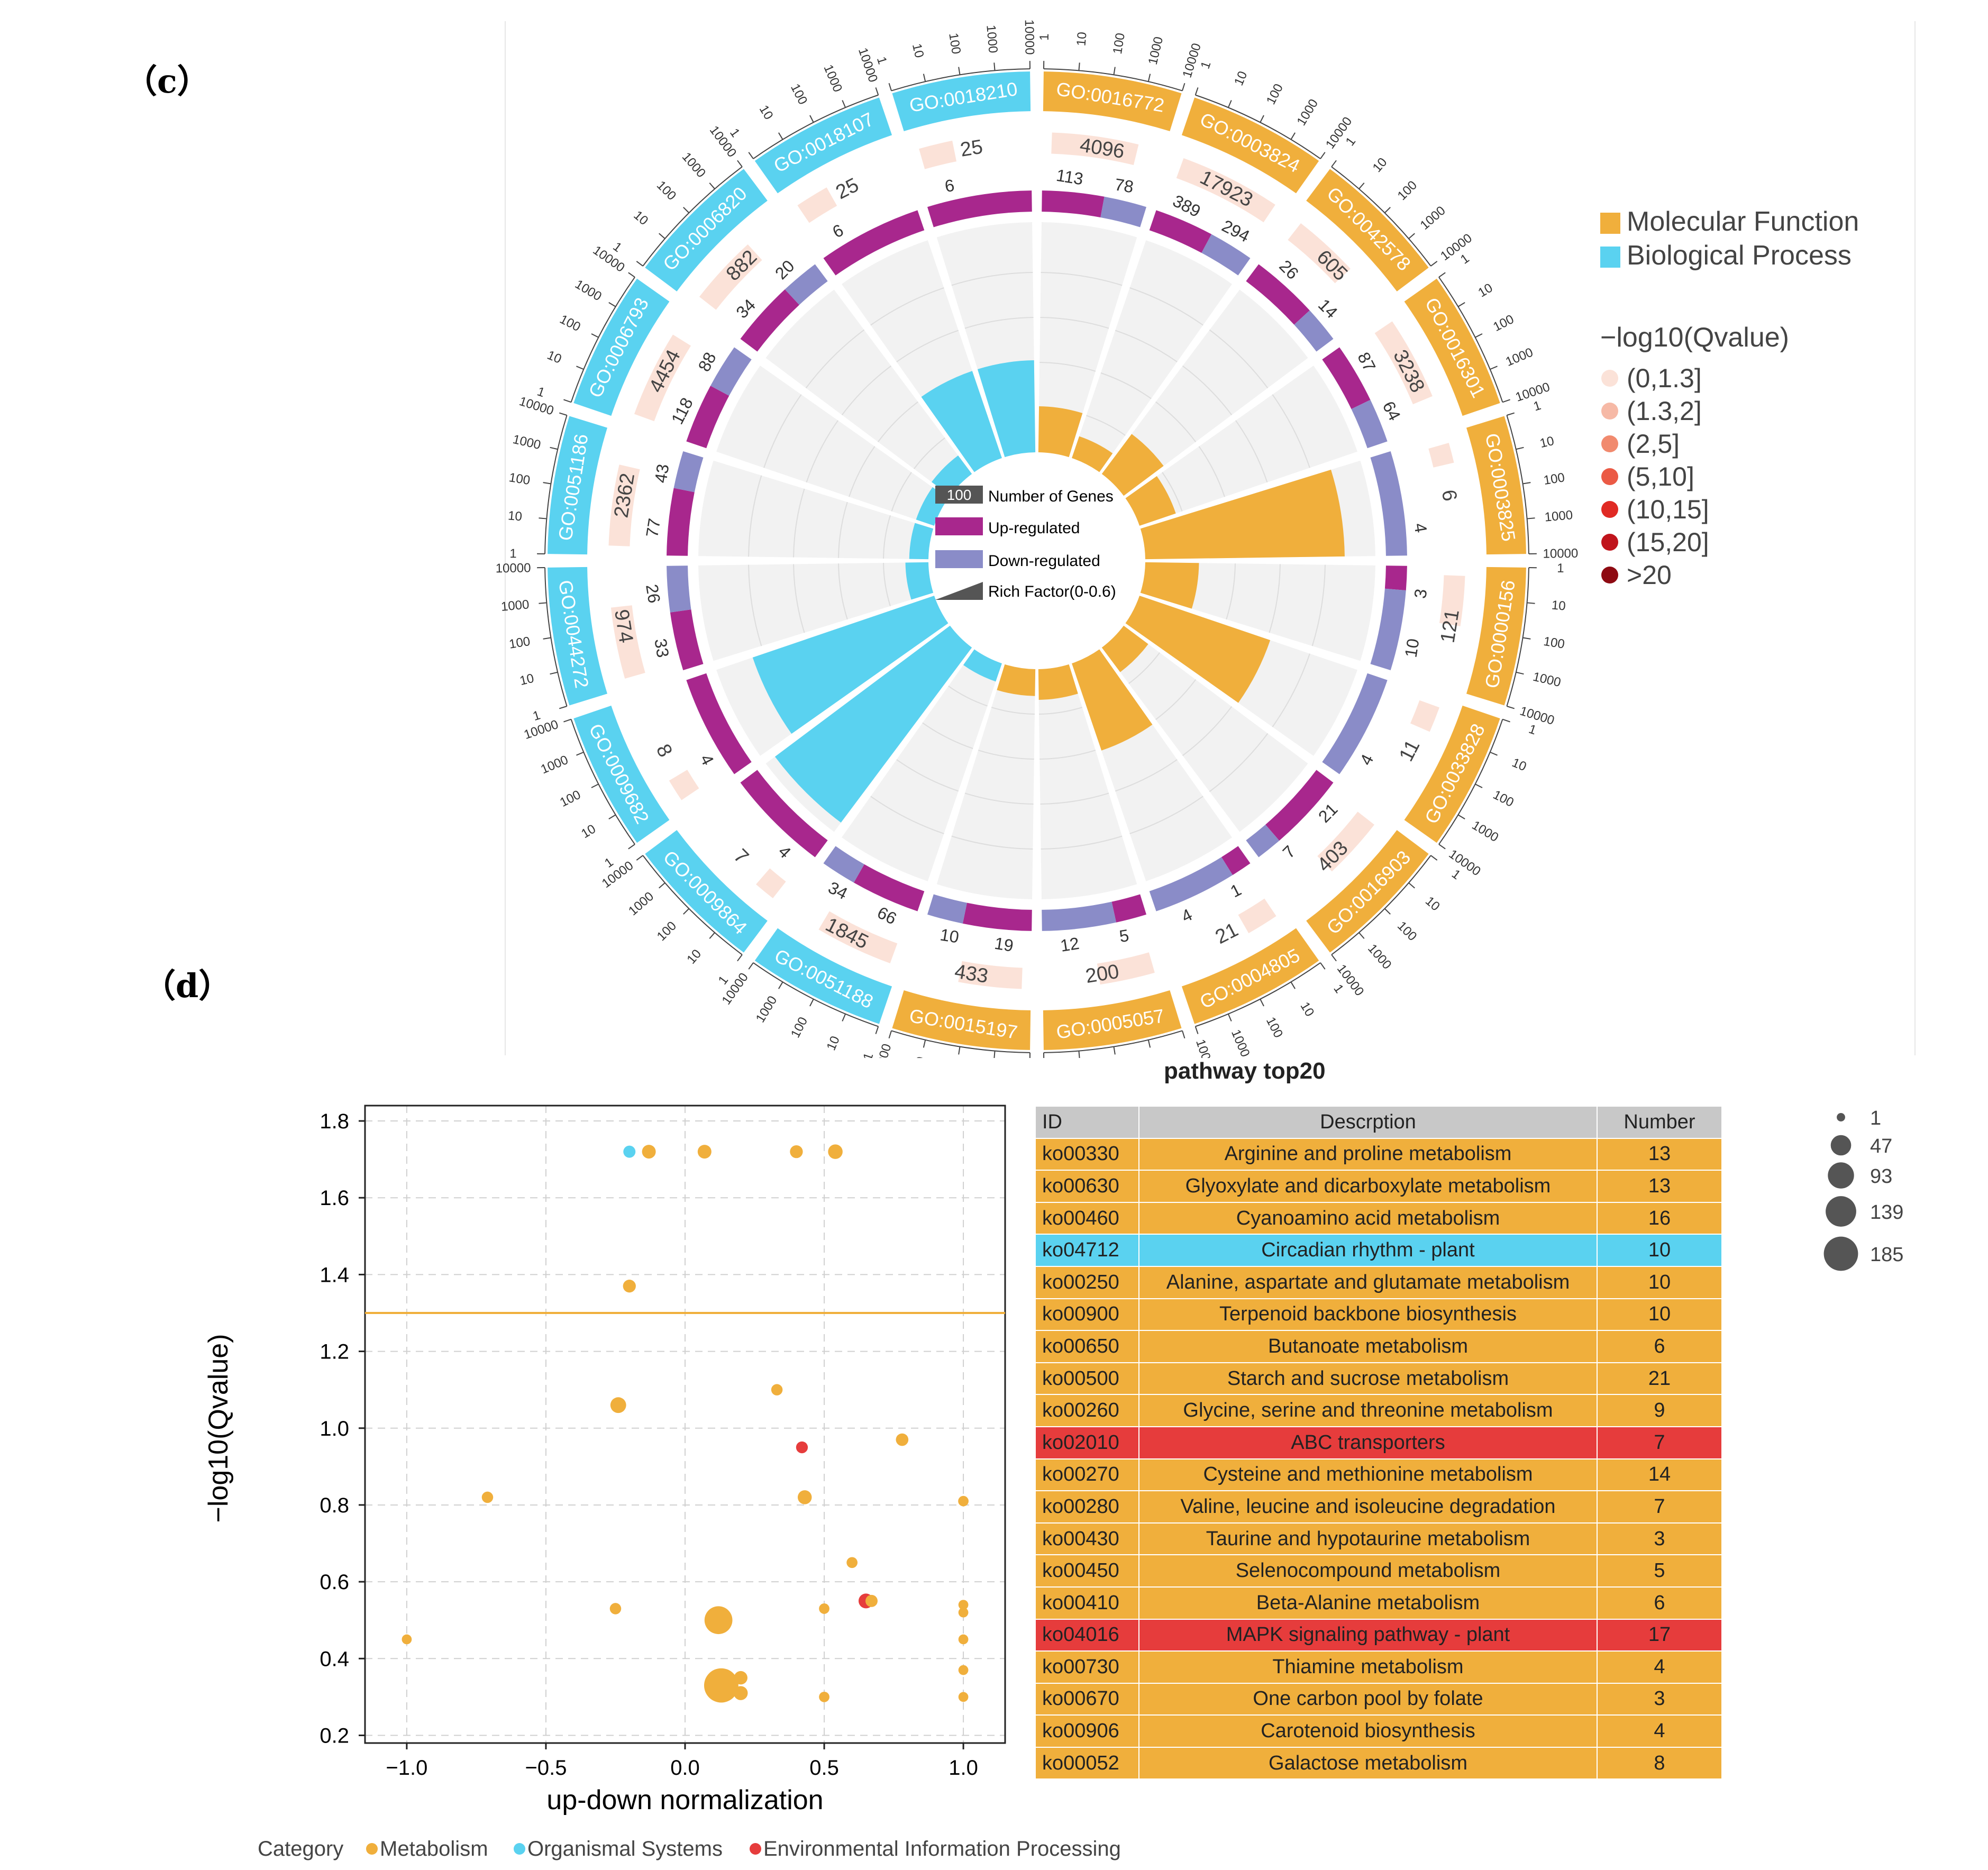 The height and width of the screenshot is (1870, 1988). I want to click on row-id-cell: ko00630, so click(1087, 1186).